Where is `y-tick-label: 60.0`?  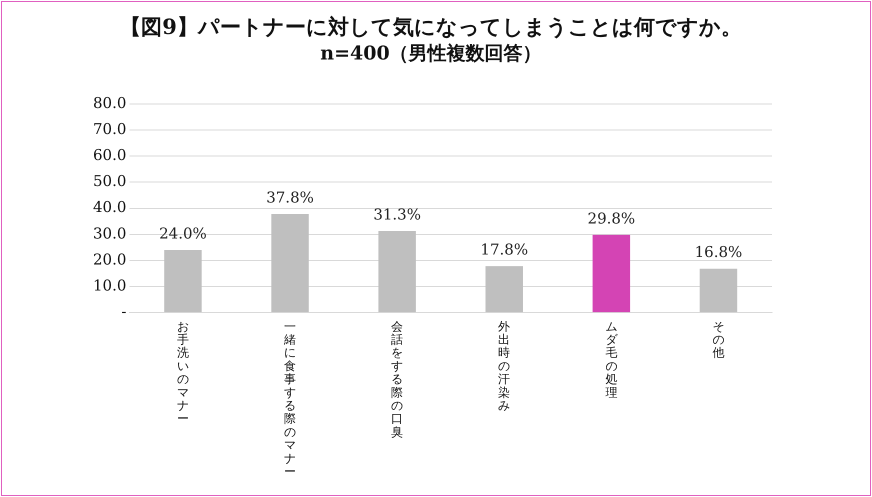
y-tick-label: 60.0 is located at coordinates (109, 155).